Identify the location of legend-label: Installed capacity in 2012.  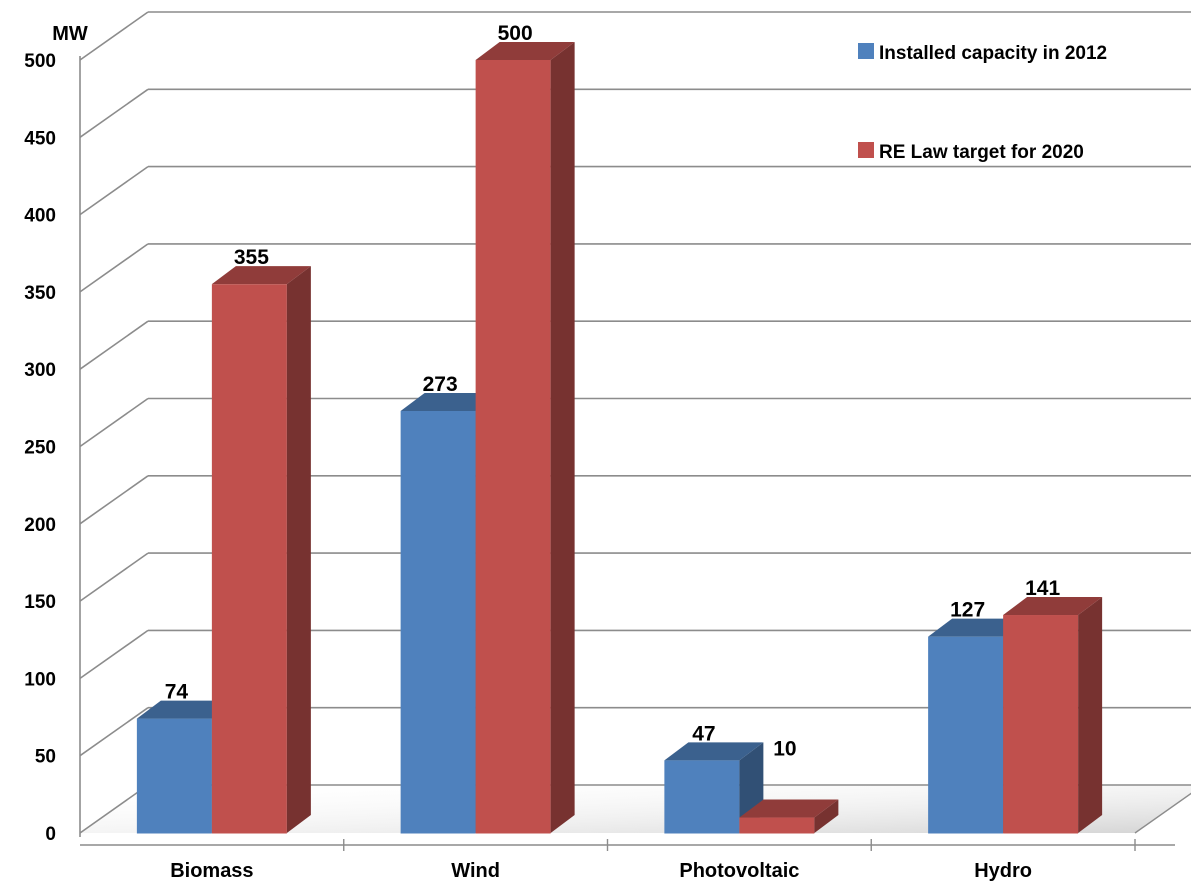
(993, 53).